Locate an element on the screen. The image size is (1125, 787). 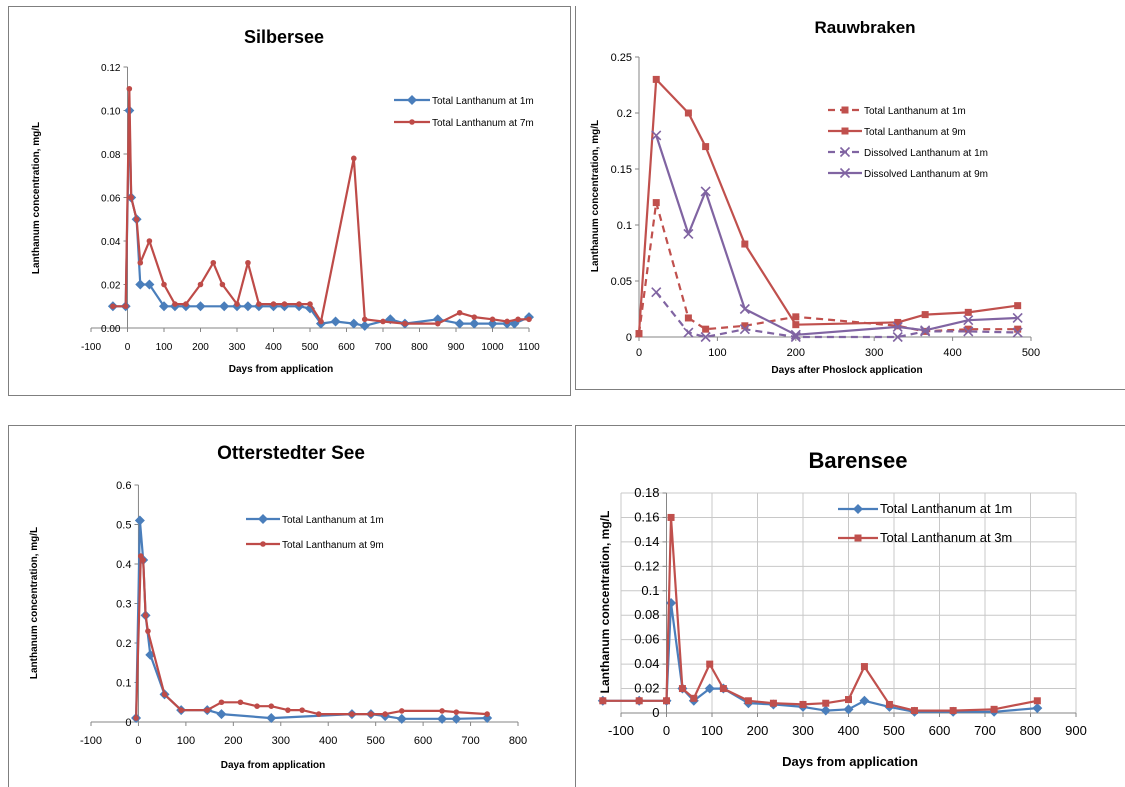
series-line-total-lanthanum-at-1m is located at coordinates (321, 218).